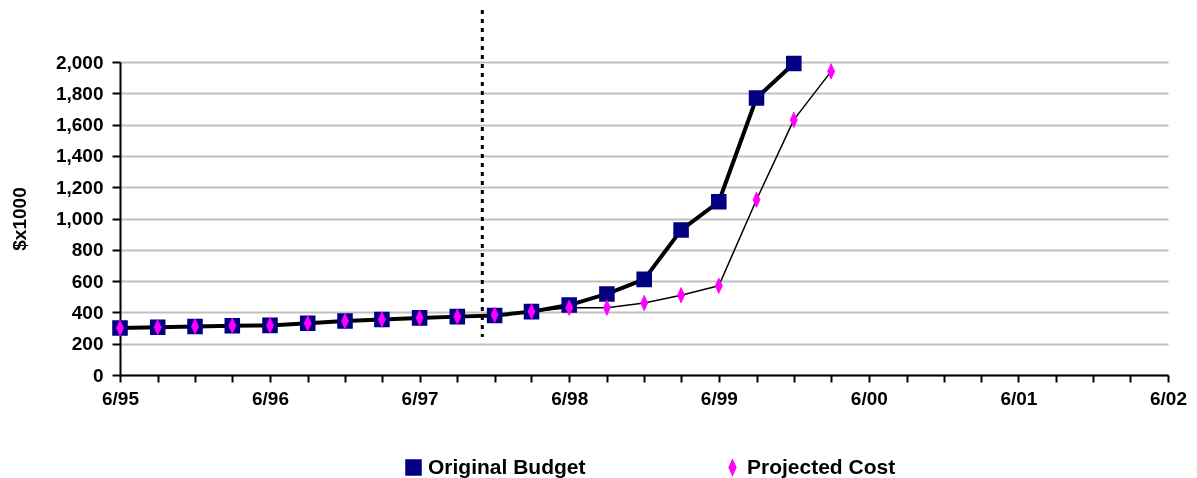  I want to click on x-tick-label: 6/00, so click(869, 398).